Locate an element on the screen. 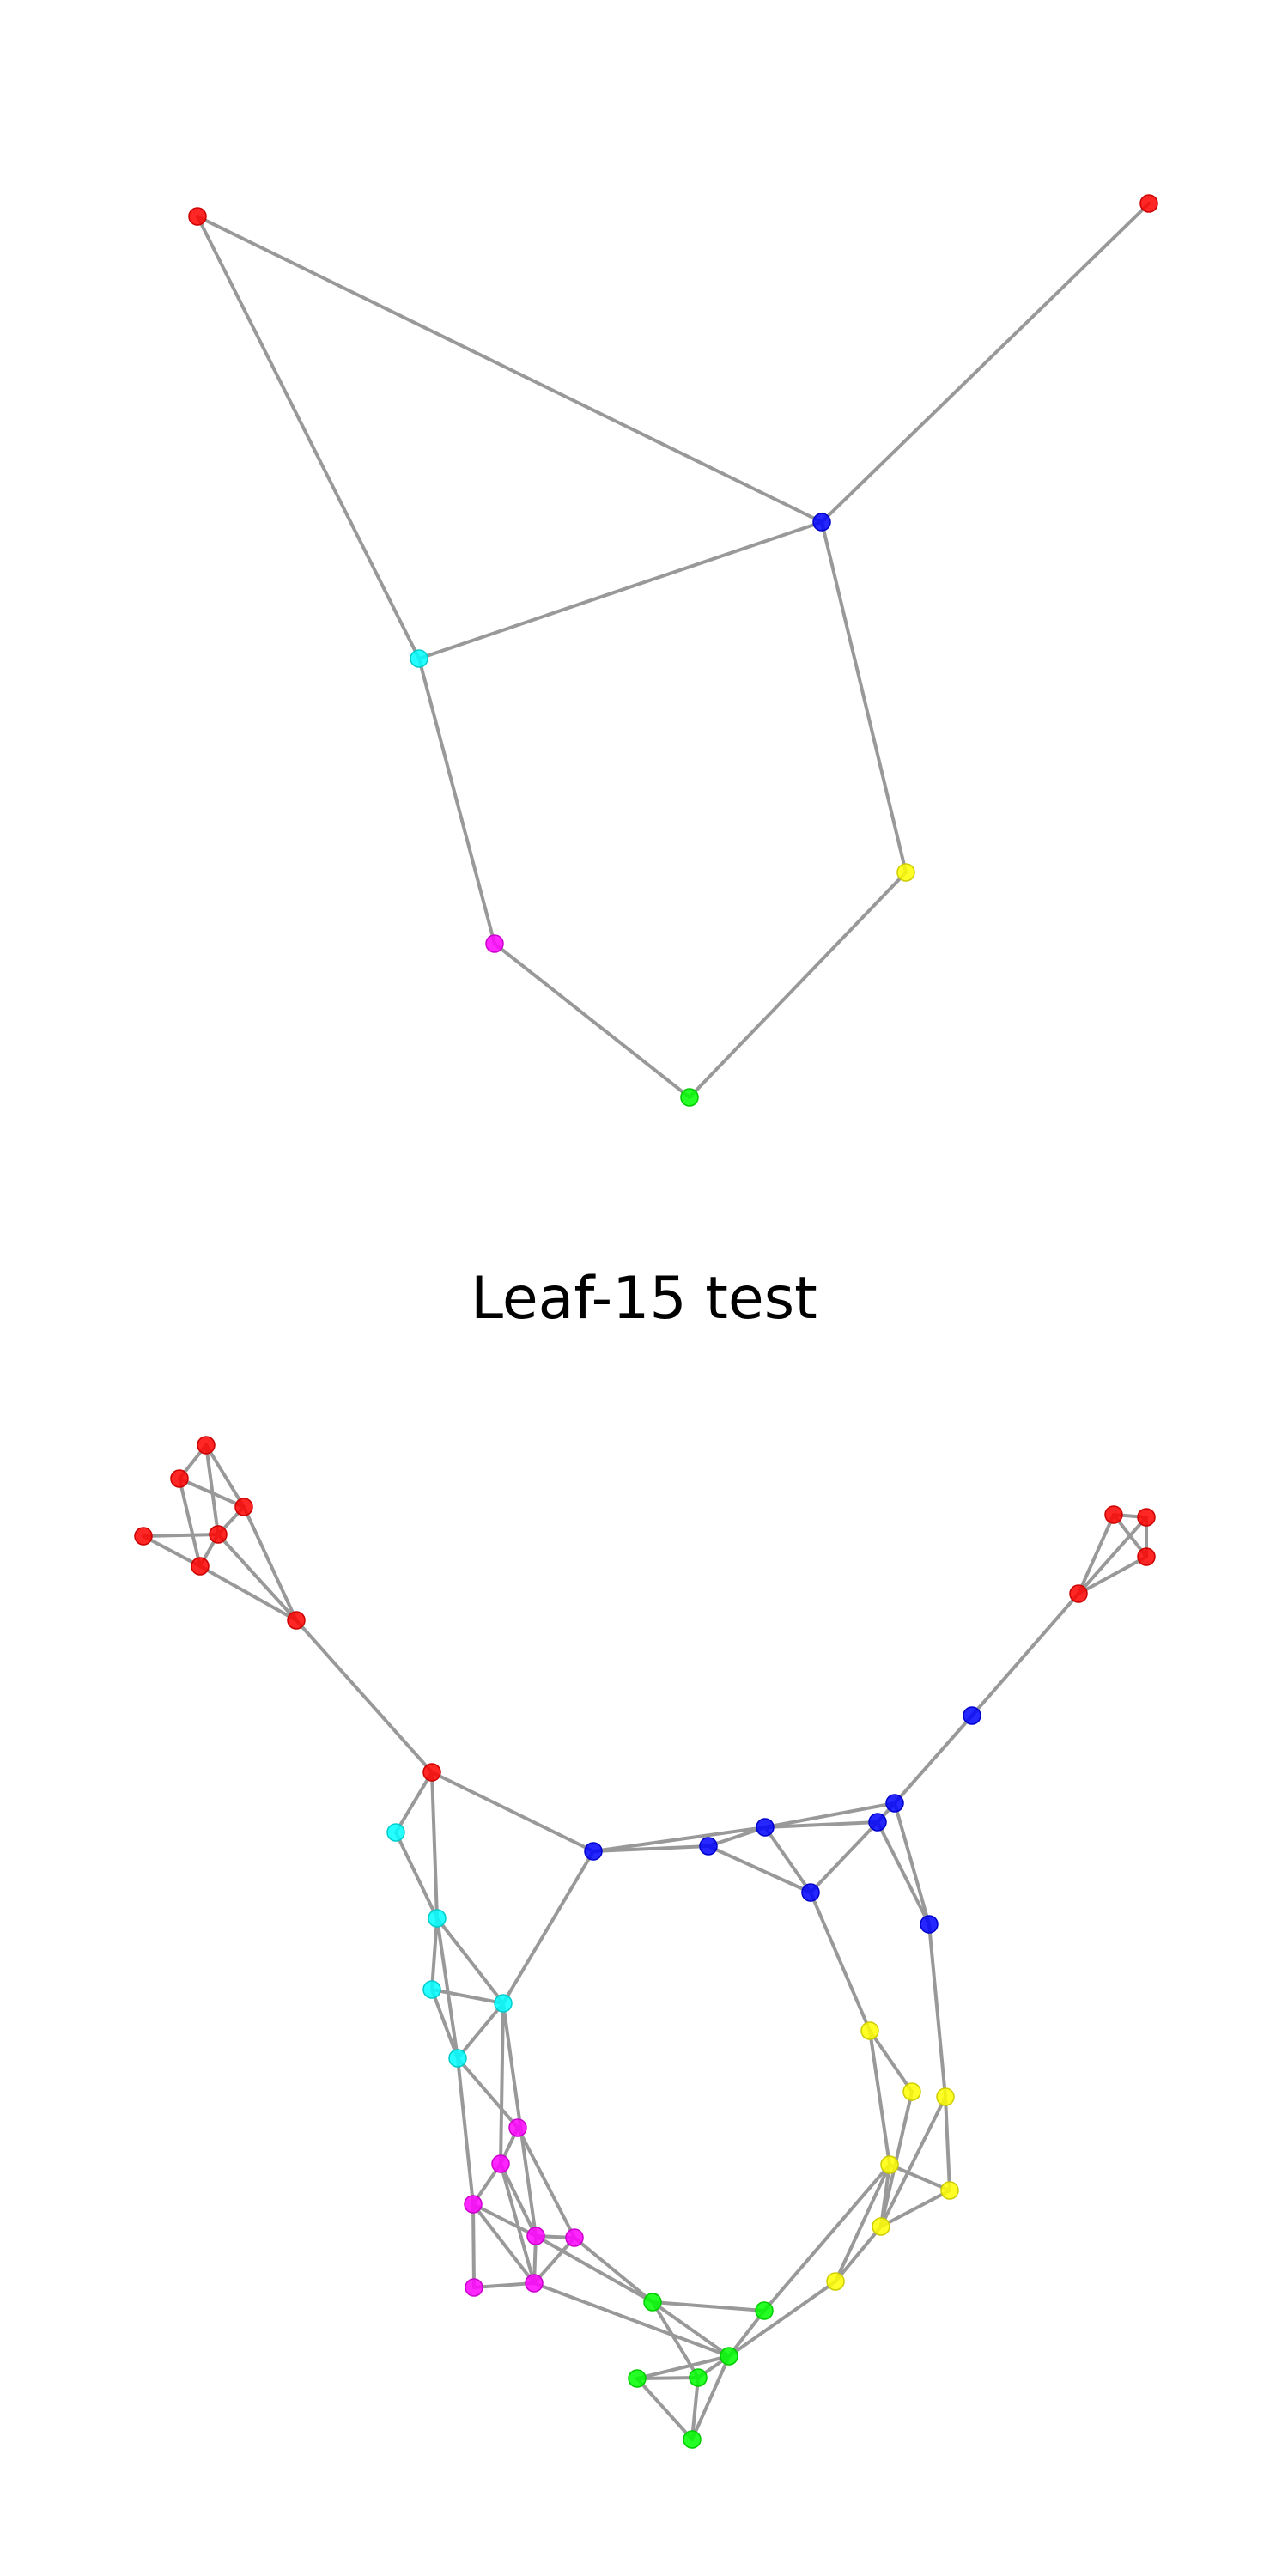  fine-edge-B3-B8 is located at coordinates (903, 1873).